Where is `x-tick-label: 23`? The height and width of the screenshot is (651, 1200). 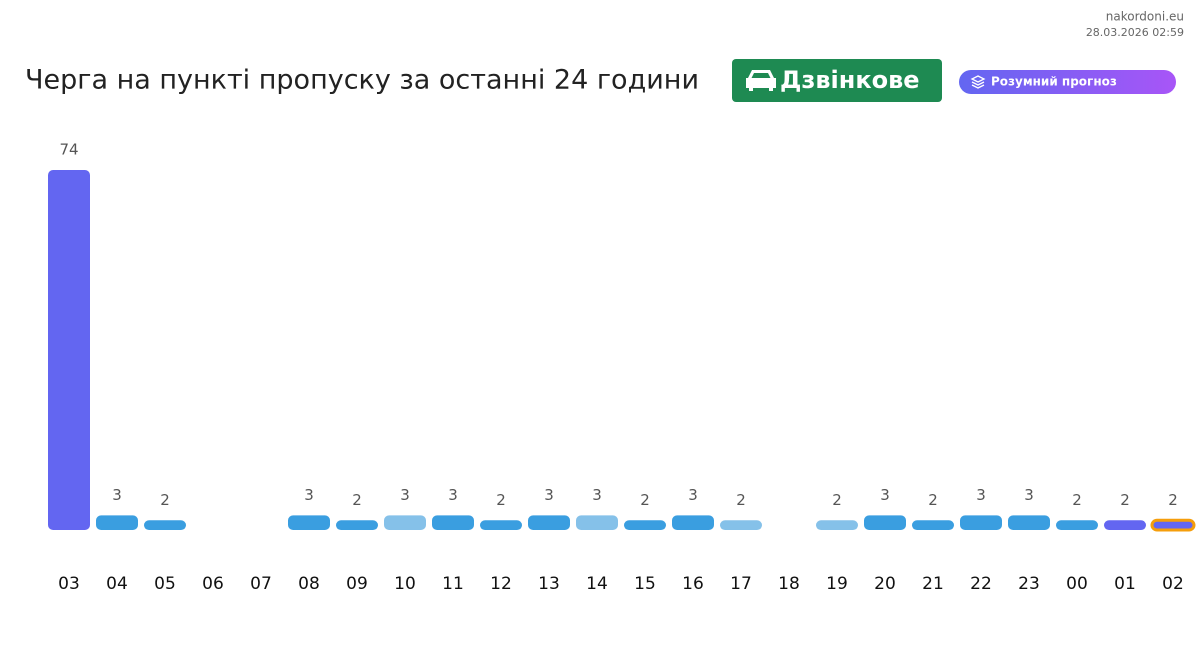
x-tick-label: 23 is located at coordinates (1029, 584).